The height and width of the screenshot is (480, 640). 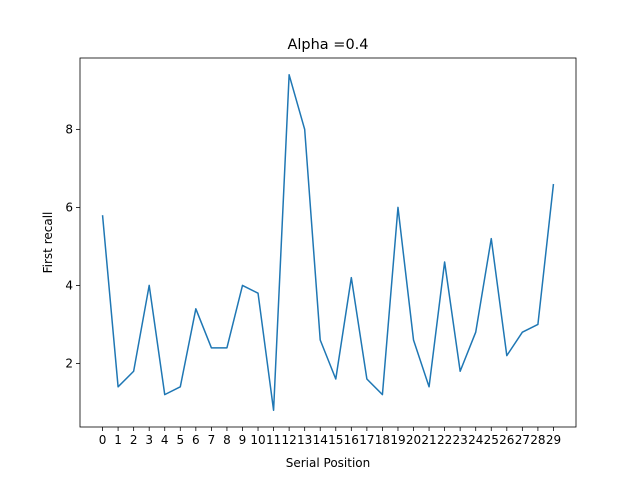 What do you see at coordinates (69, 363) in the screenshot?
I see `y-tick-label: 2` at bounding box center [69, 363].